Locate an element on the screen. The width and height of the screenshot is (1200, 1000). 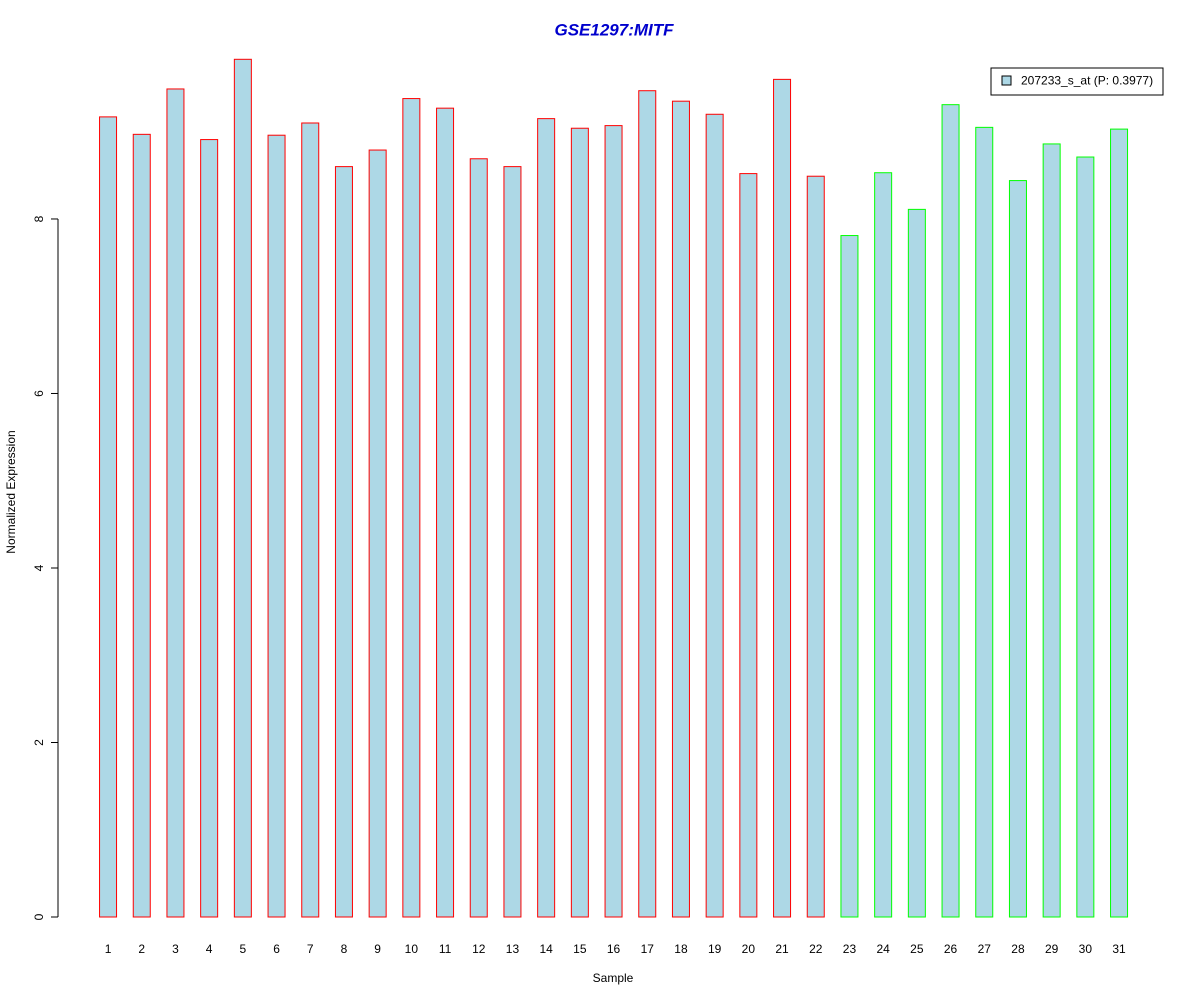
x-tick-label: 7 is located at coordinates (310, 949).